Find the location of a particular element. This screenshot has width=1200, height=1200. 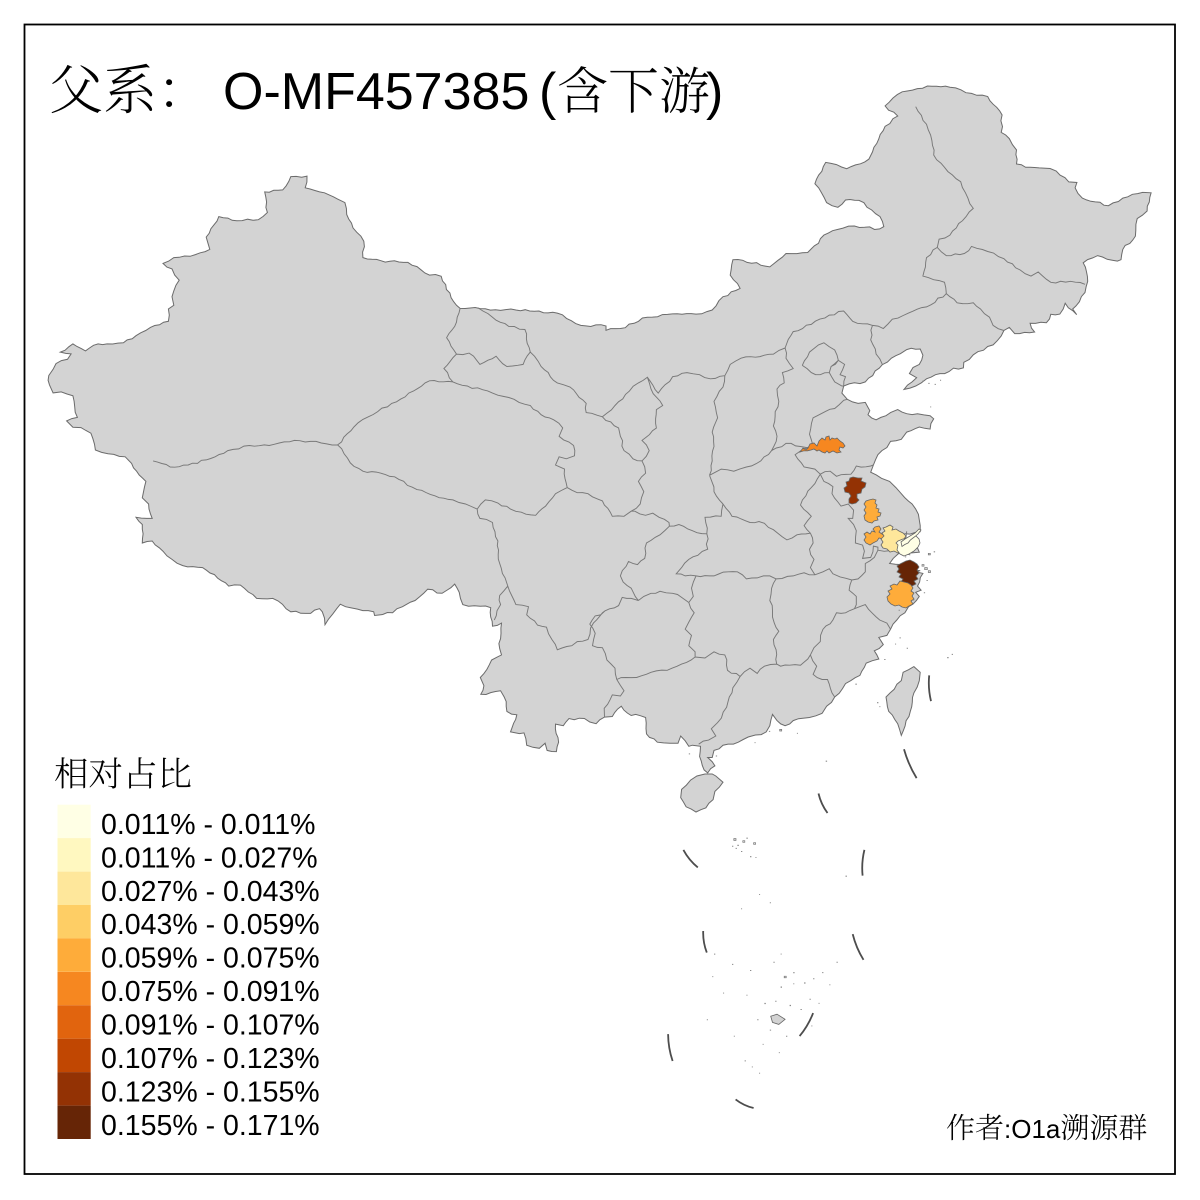

svg-text: 0.155% - 0.171% is located at coordinates (210, 1126).